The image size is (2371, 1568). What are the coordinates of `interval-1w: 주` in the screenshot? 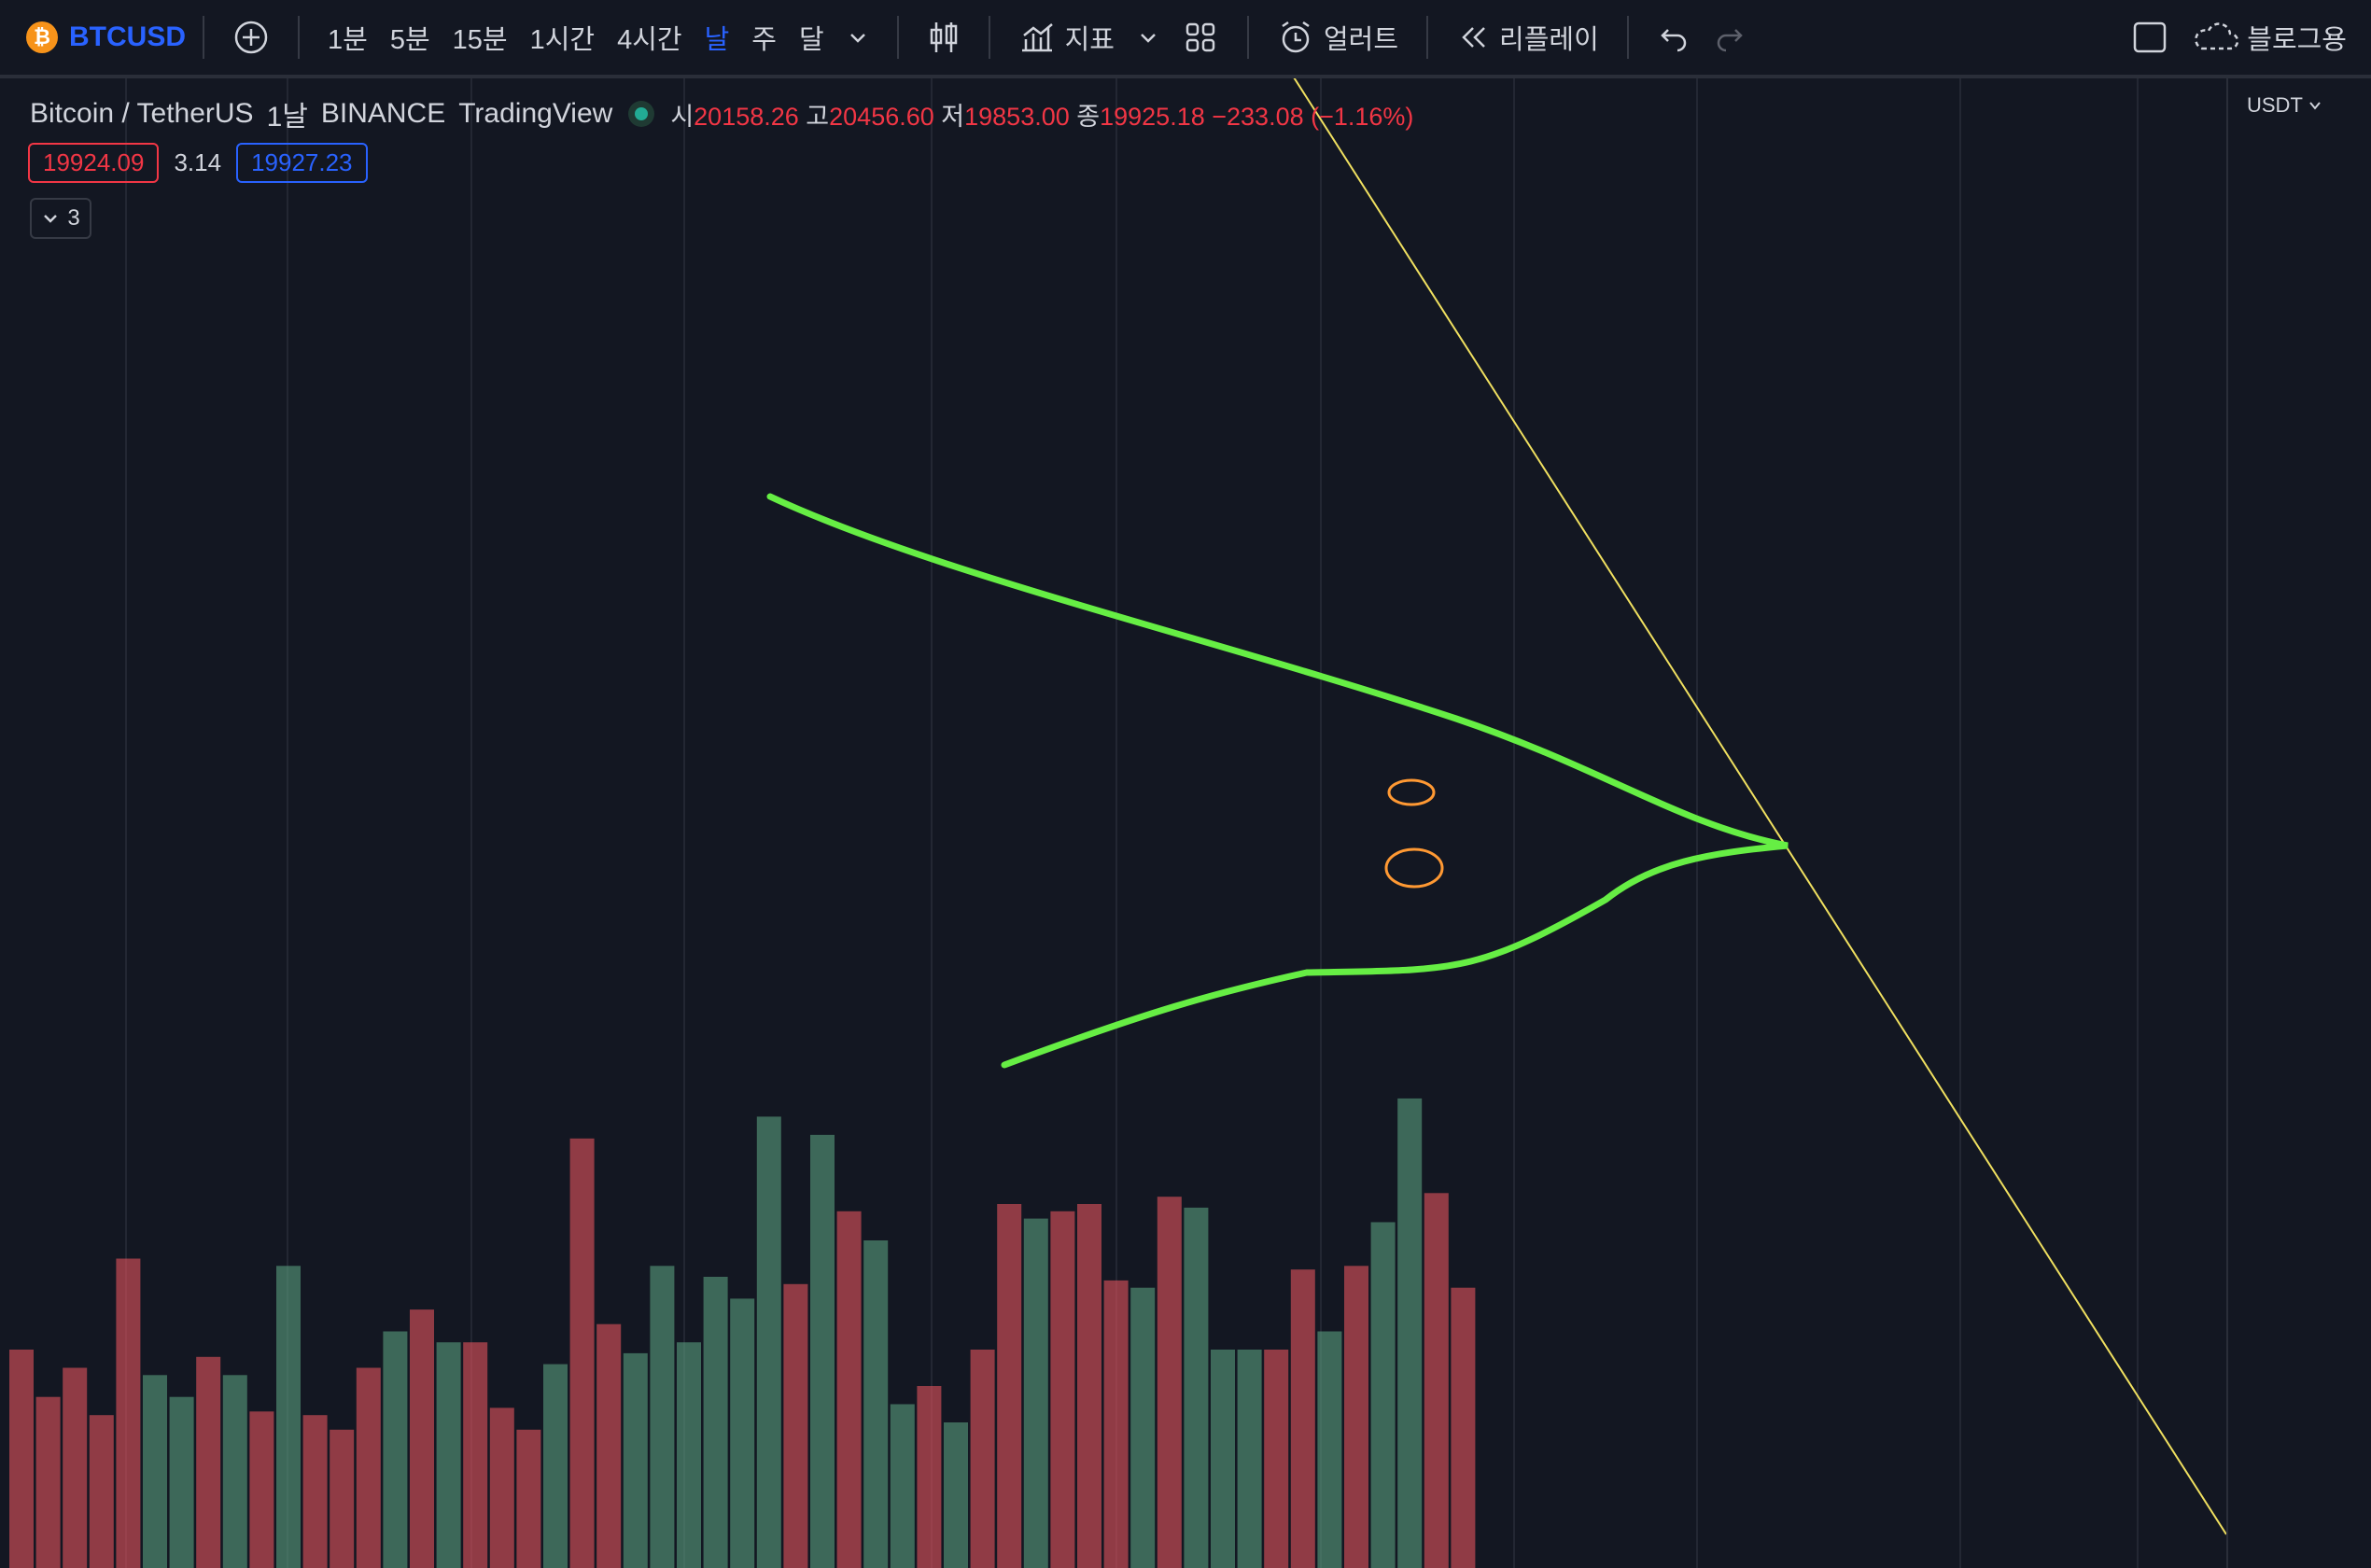 It's located at (764, 40).